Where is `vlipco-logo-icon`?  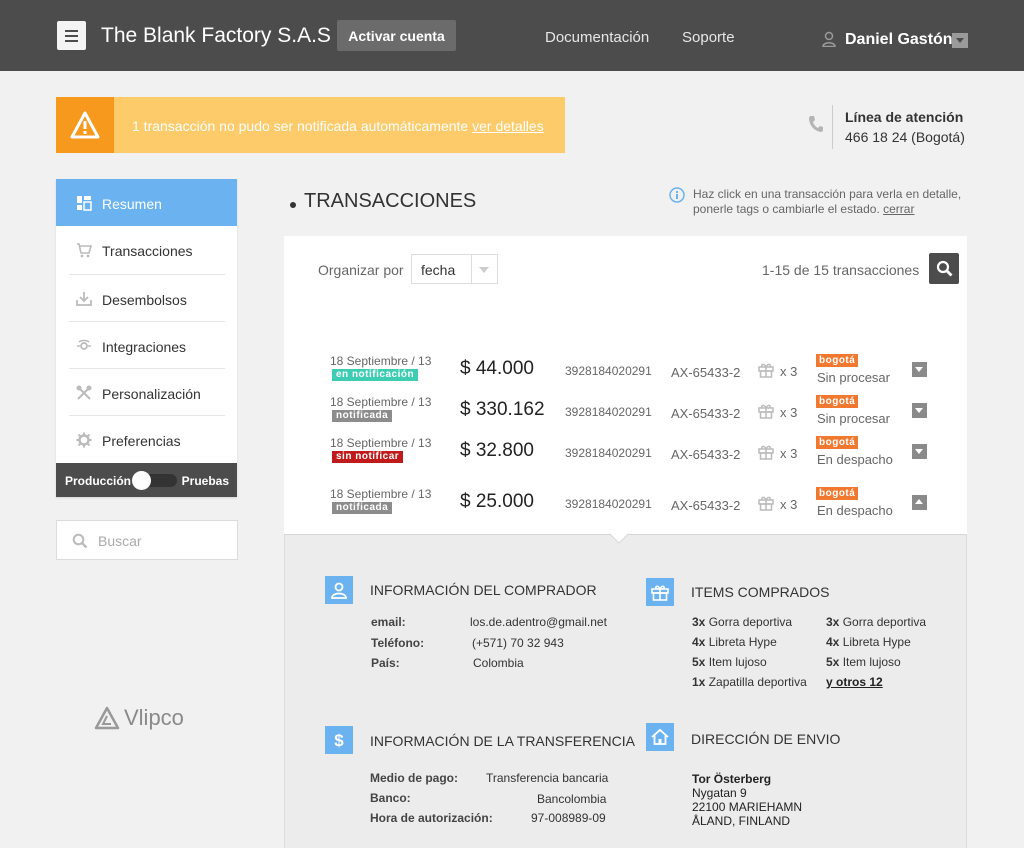 vlipco-logo-icon is located at coordinates (107, 718).